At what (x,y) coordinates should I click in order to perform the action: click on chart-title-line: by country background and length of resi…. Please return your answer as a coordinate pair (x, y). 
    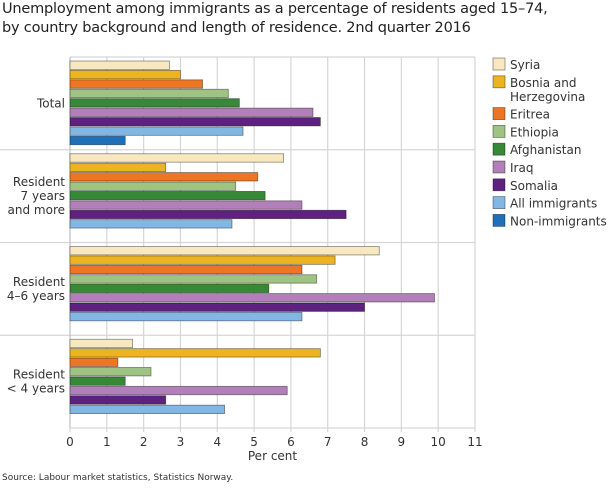
    Looking at the image, I should click on (236, 28).